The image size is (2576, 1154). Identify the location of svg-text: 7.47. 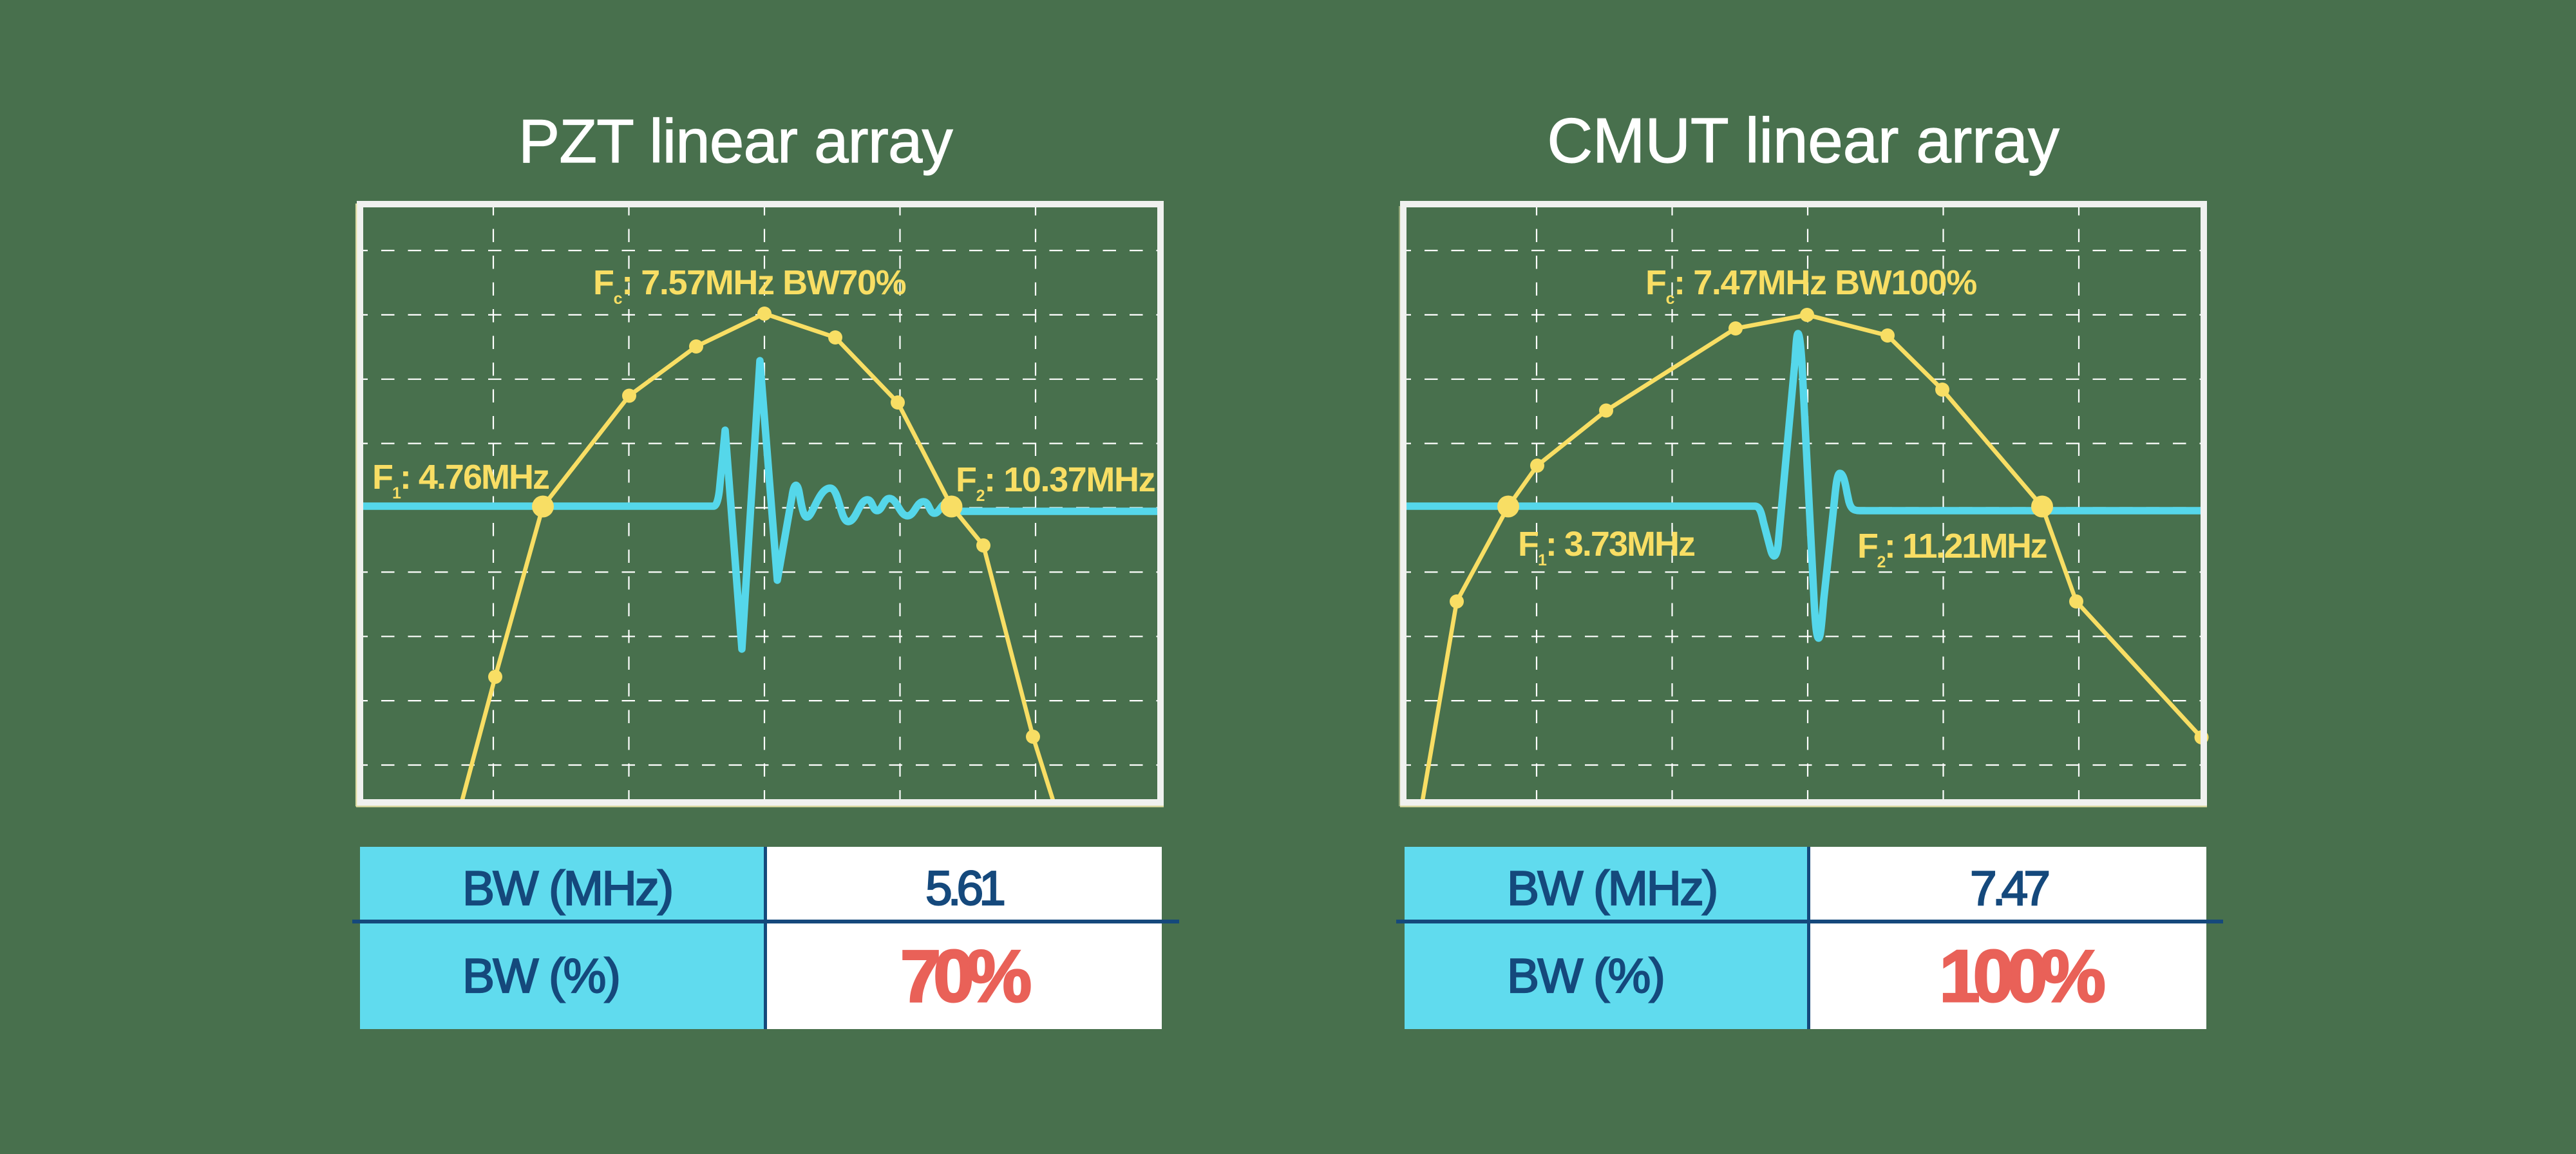
(2009, 888).